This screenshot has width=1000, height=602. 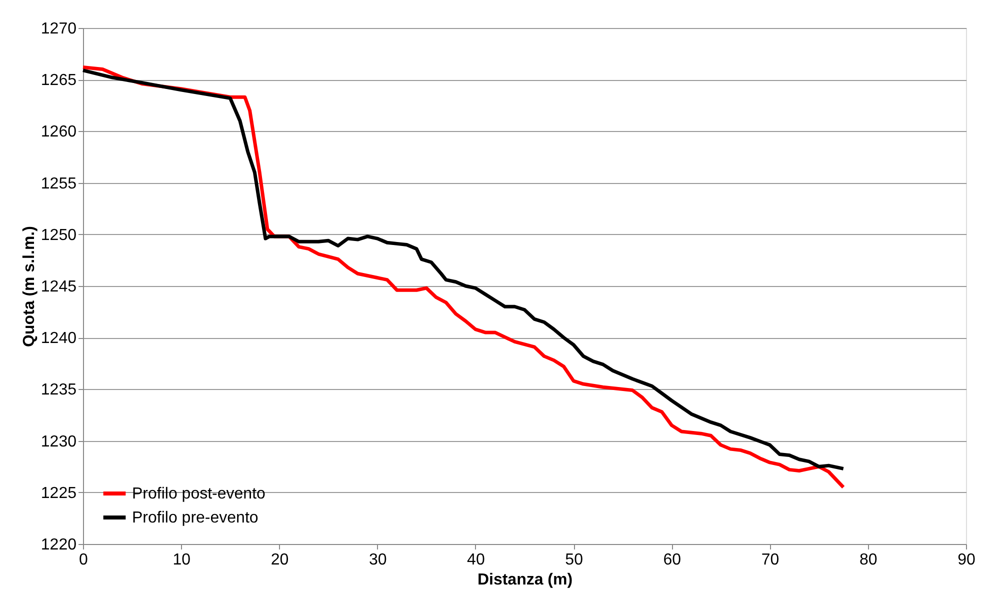 I want to click on x-tick-label: 70, so click(x=770, y=560).